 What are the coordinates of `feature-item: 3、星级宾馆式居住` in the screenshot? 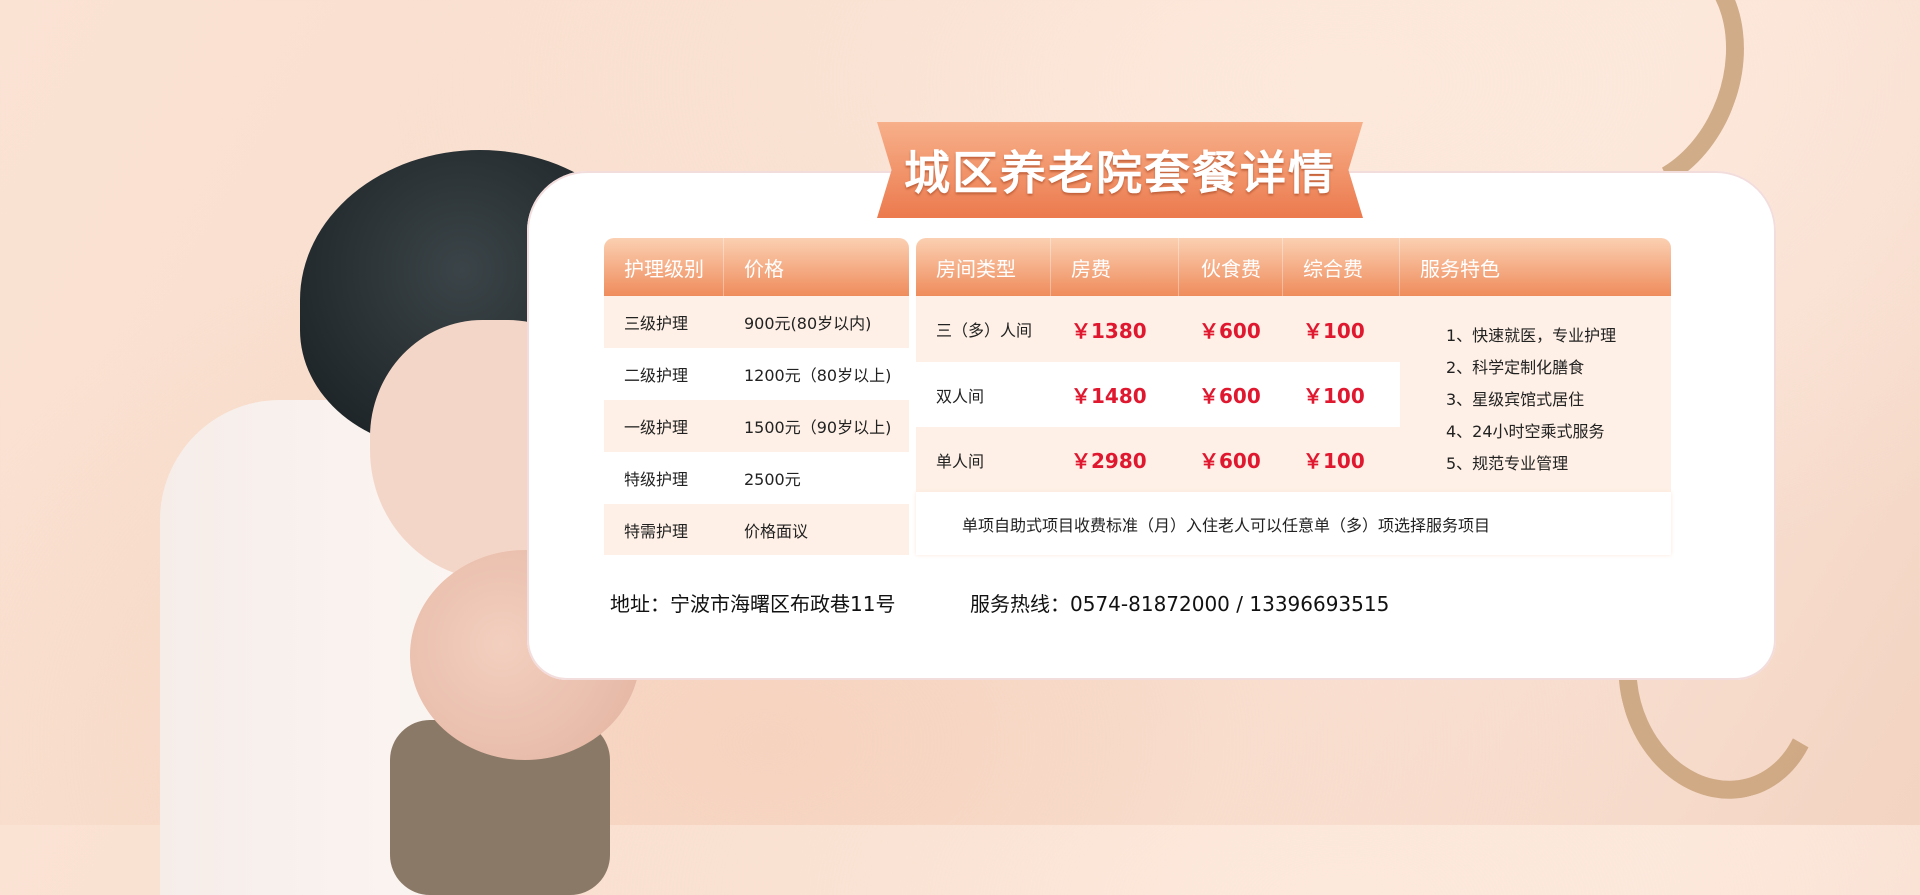 It's located at (1515, 399).